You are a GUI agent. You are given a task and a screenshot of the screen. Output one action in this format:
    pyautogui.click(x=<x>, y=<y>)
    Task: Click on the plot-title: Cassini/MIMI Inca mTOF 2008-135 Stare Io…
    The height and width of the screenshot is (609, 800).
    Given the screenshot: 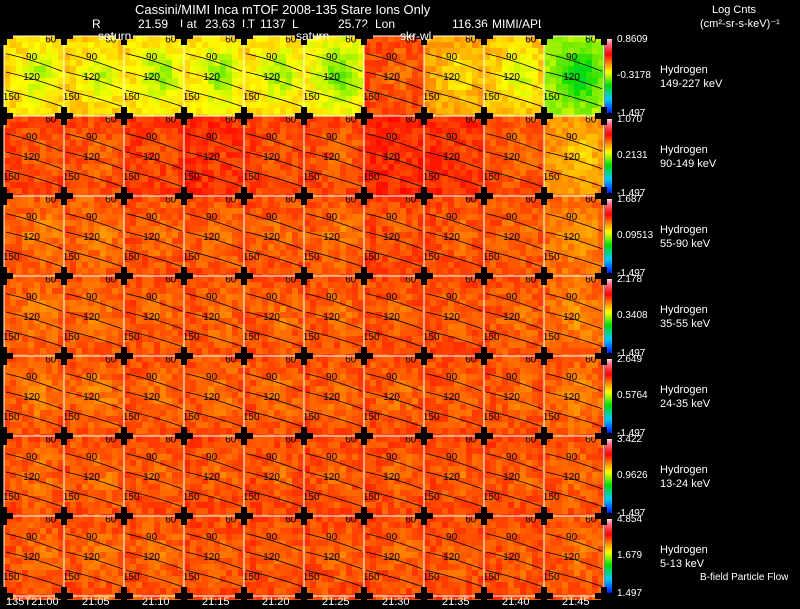 What is the action you would take?
    pyautogui.click(x=283, y=9)
    